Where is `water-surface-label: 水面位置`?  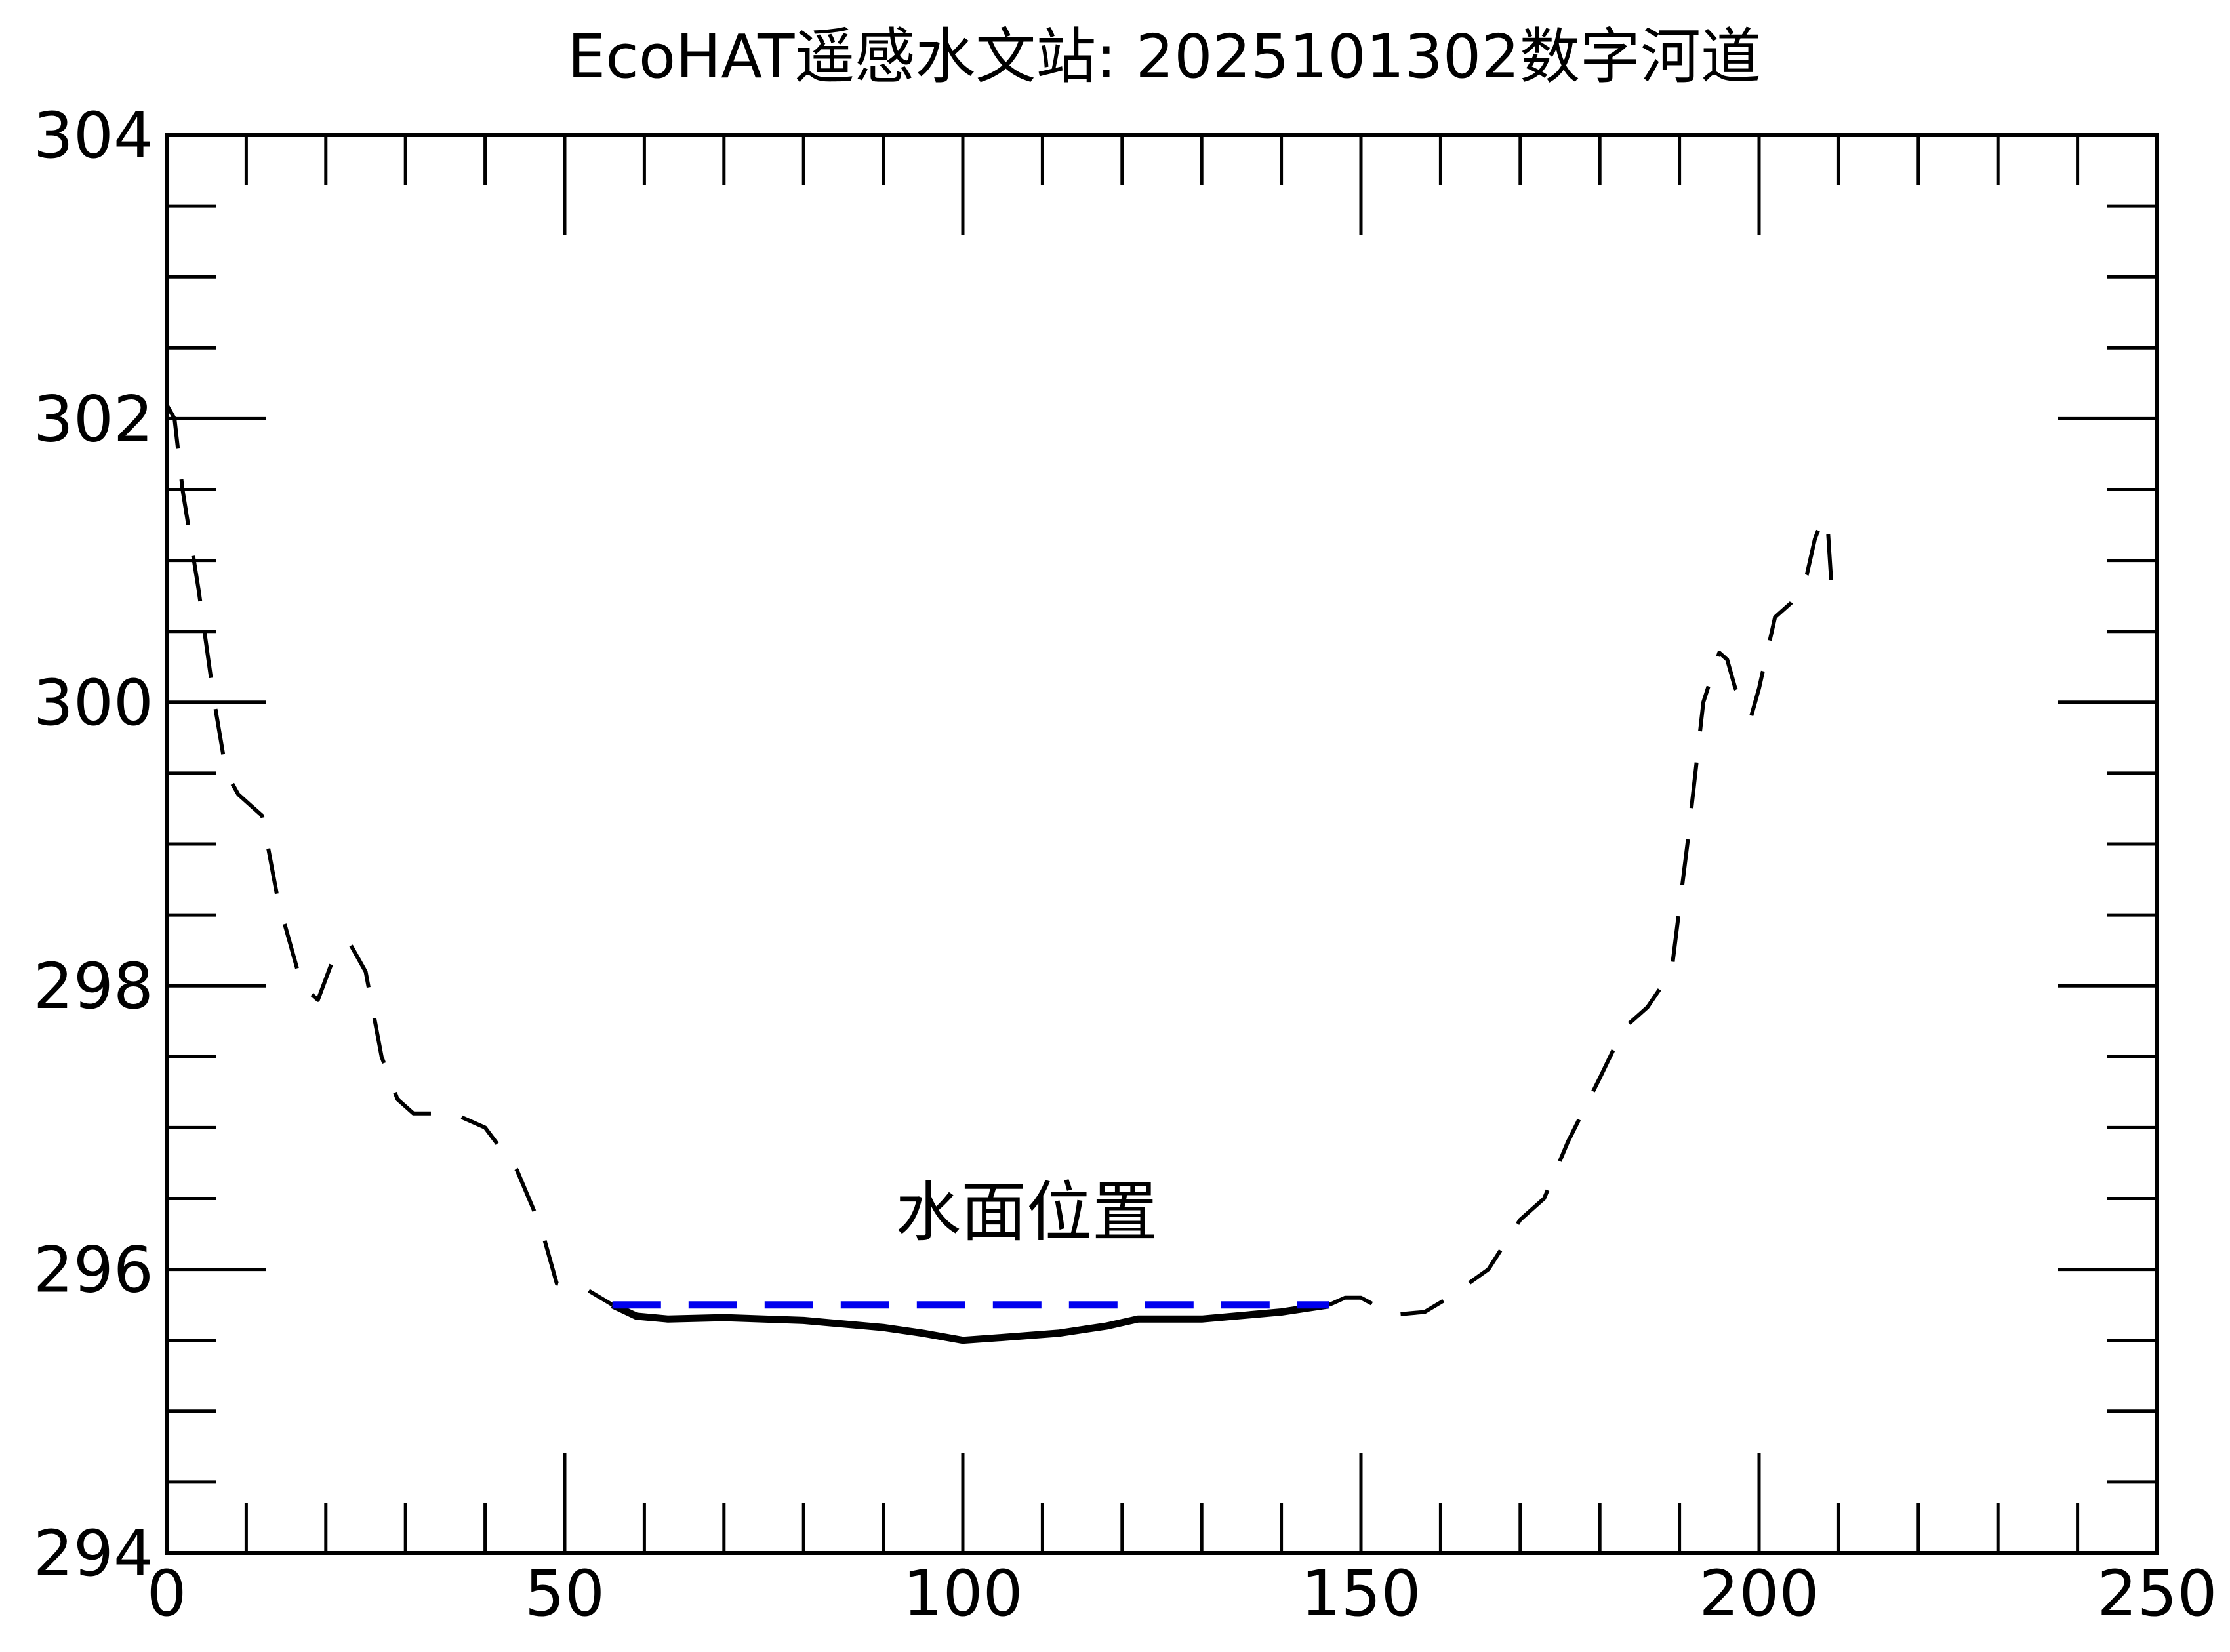 water-surface-label: 水面位置 is located at coordinates (1026, 1213).